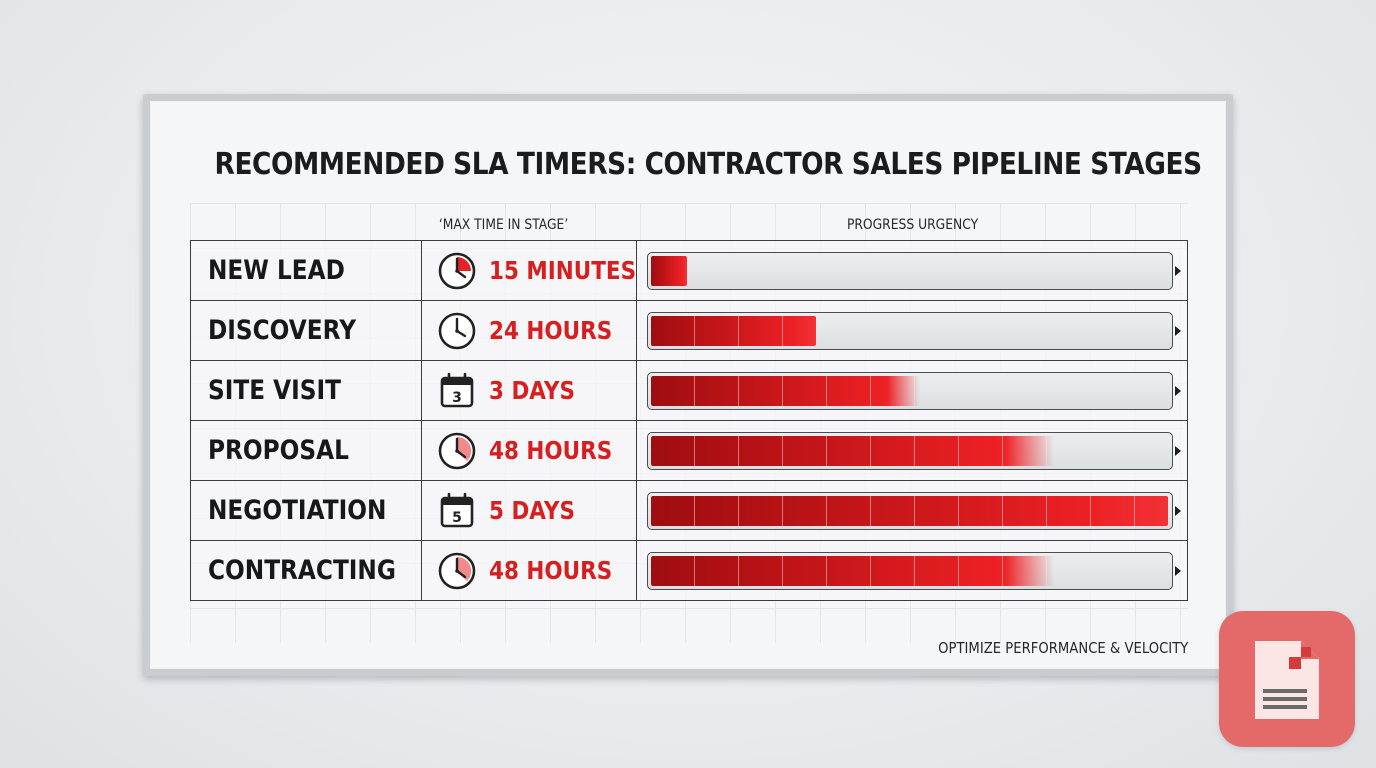 Image resolution: width=1376 pixels, height=768 pixels. Describe the element at coordinates (276, 270) in the screenshot. I see `stage-label: NEW LEAD` at that location.